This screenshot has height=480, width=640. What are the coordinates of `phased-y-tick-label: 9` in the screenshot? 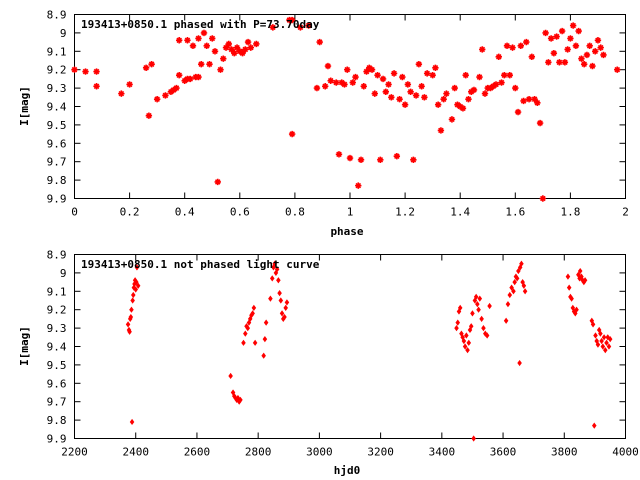 It's located at (63, 33).